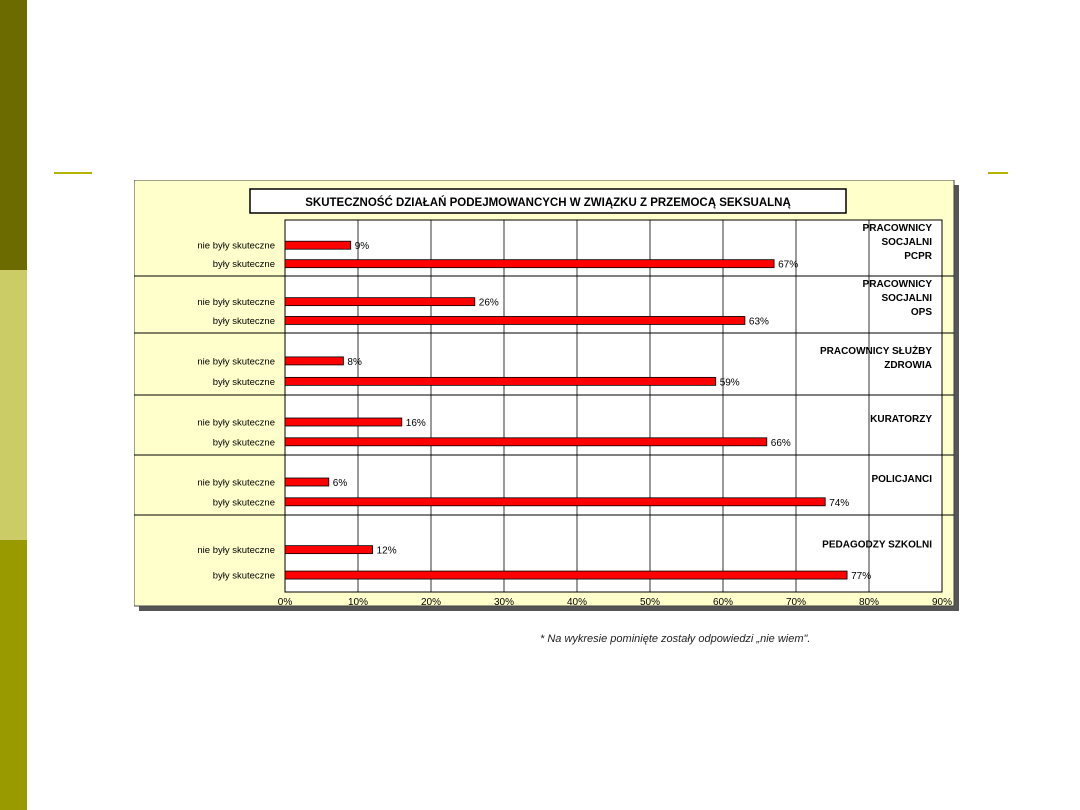 The width and height of the screenshot is (1080, 810). Describe the element at coordinates (650, 602) in the screenshot. I see `x-tick-label: 50%` at that location.